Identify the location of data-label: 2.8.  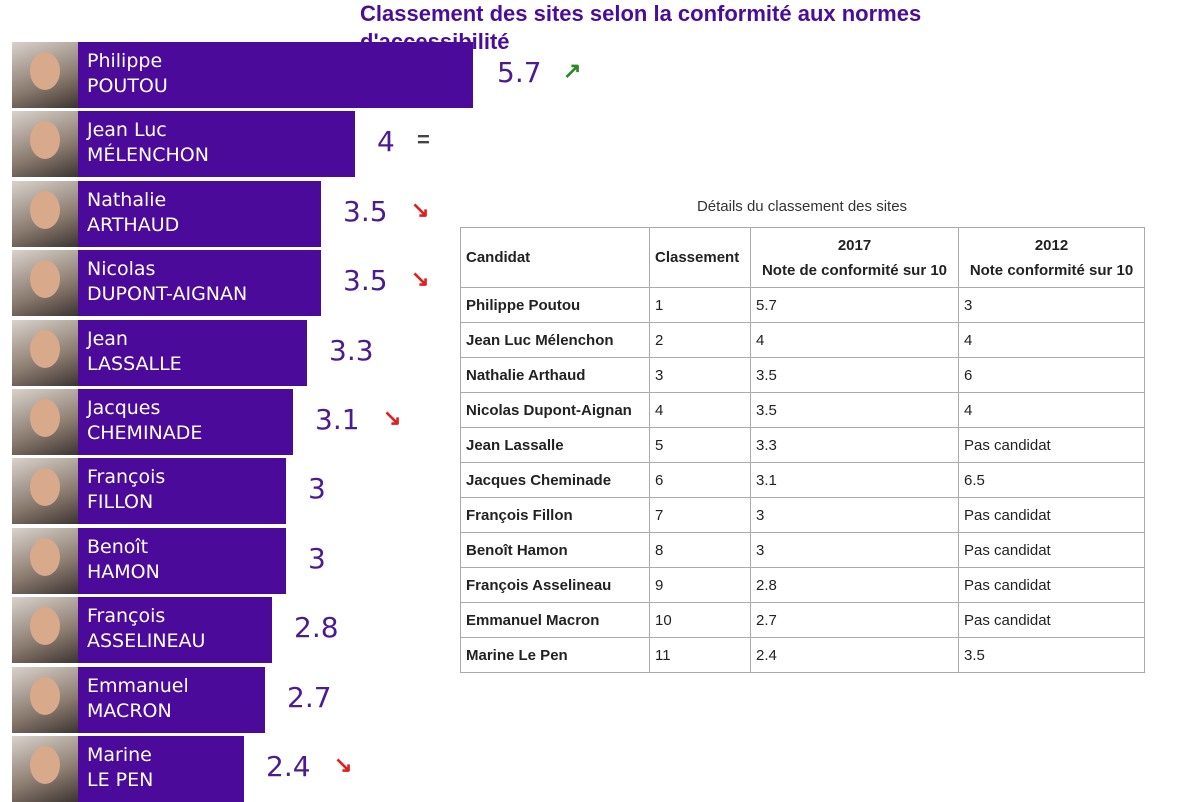
(316, 628).